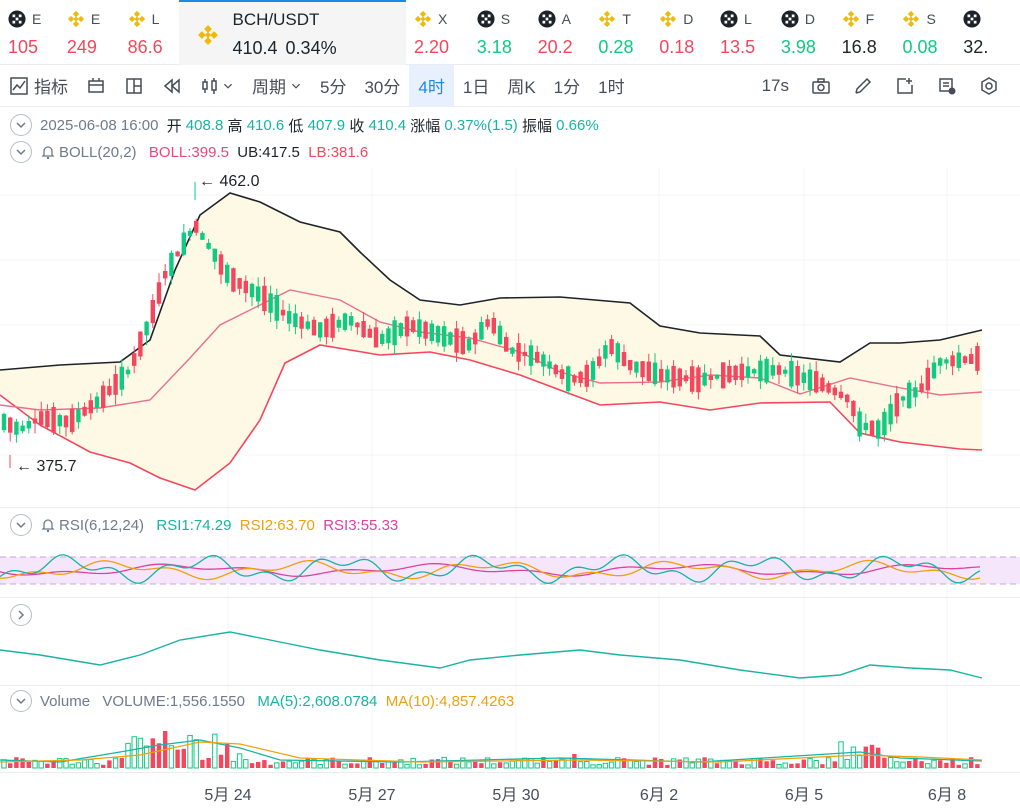 Image resolution: width=1020 pixels, height=811 pixels. Describe the element at coordinates (235, 126) in the screenshot. I see `high-label: 高` at that location.